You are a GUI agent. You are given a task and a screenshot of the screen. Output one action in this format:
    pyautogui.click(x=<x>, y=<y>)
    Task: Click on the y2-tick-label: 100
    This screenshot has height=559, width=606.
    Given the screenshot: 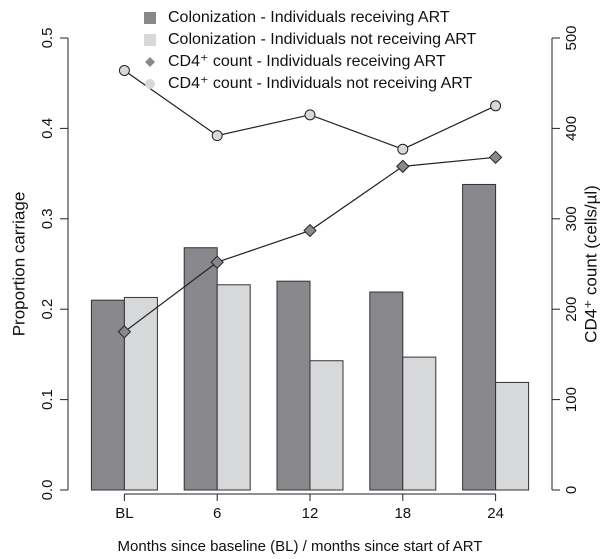 What is the action you would take?
    pyautogui.click(x=571, y=399)
    